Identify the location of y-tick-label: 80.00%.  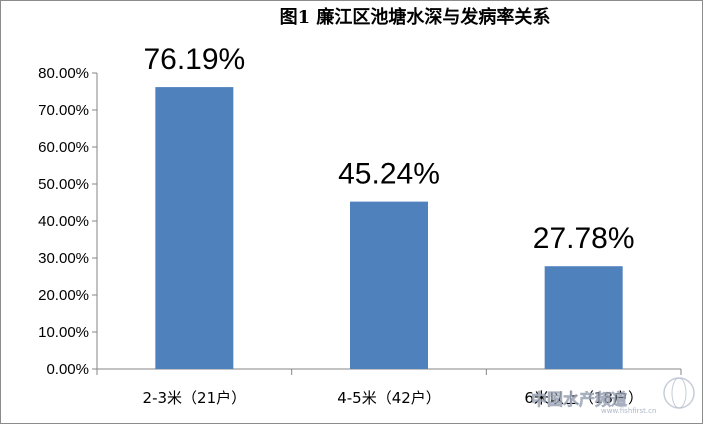
(63, 73).